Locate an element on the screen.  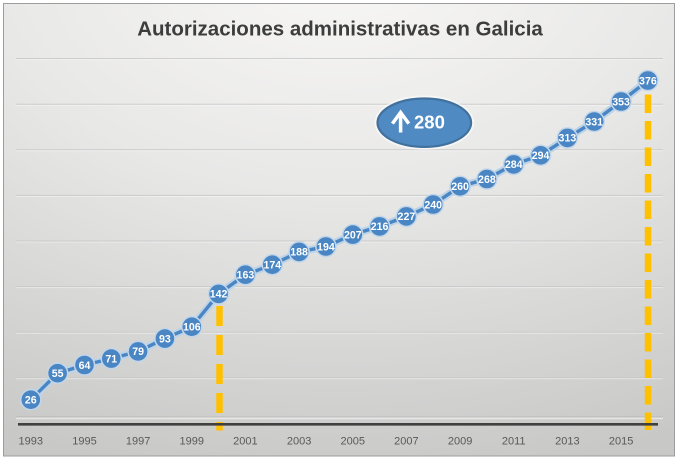
svg-text: 207 is located at coordinates (353, 235).